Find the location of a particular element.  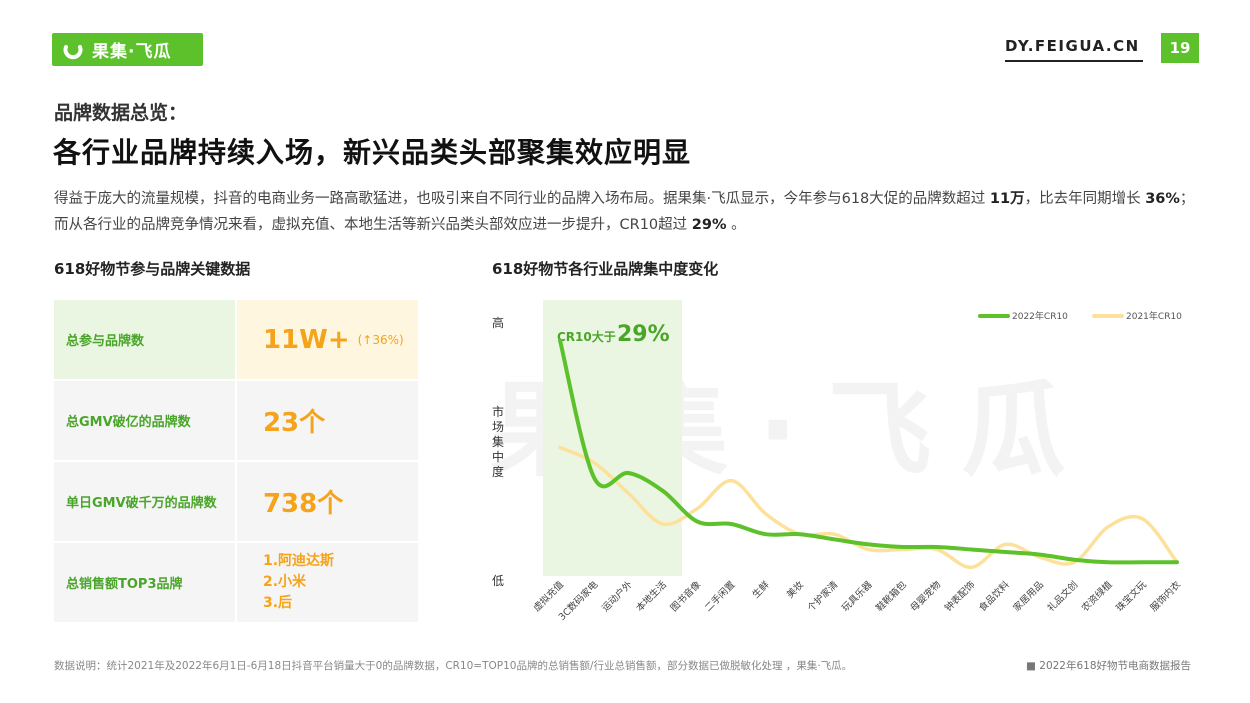

desc-value-growth: 36% is located at coordinates (1162, 199).